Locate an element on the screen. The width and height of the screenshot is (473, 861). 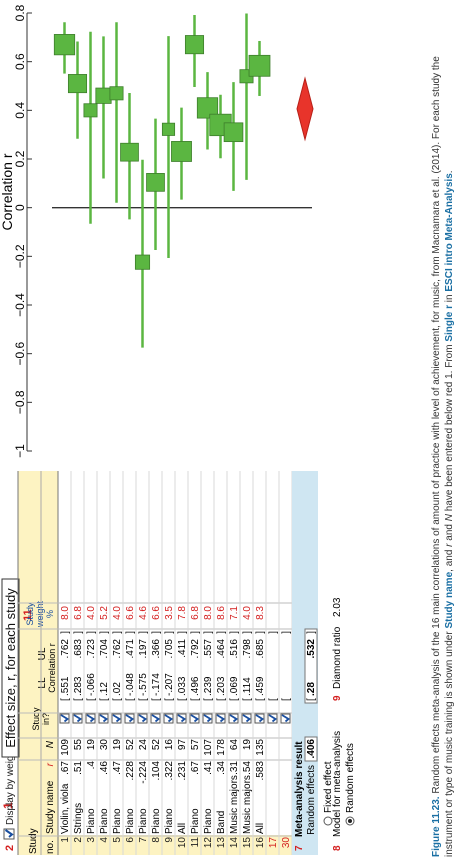
x-tick-label: −0.8 is located at coordinates (20, 402).